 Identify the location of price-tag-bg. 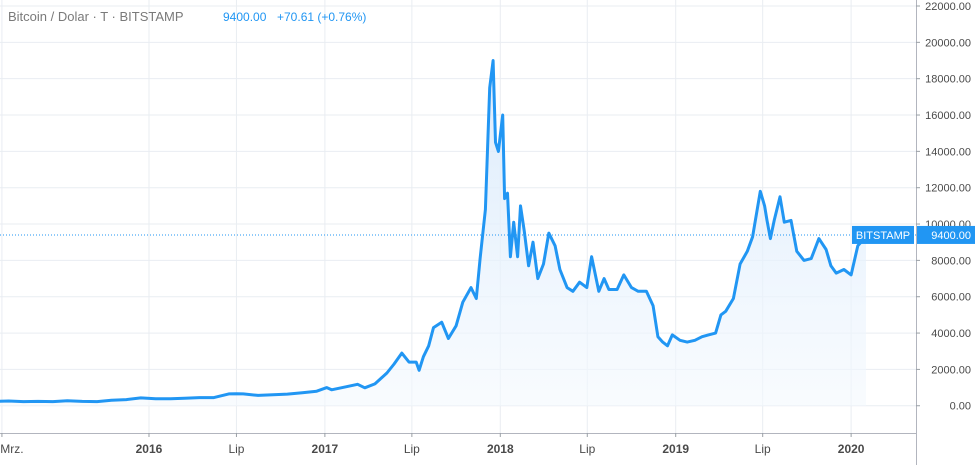
(946, 234).